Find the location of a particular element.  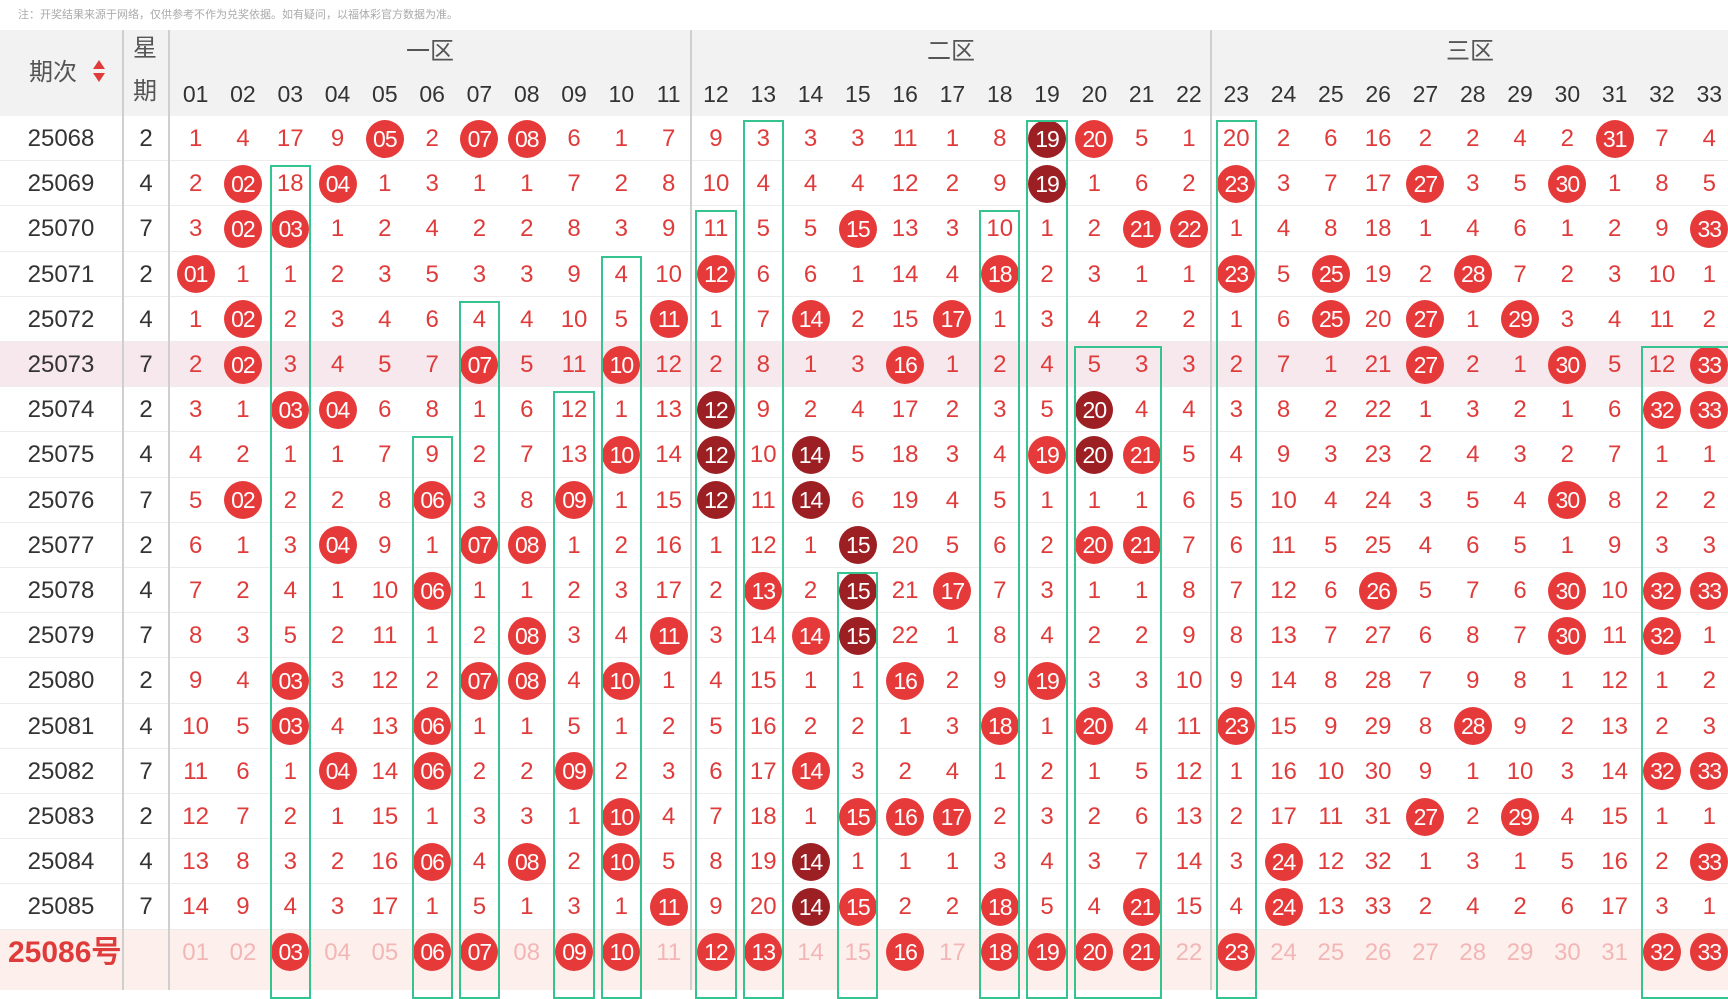

candidate-number-02: 02 is located at coordinates (243, 952).